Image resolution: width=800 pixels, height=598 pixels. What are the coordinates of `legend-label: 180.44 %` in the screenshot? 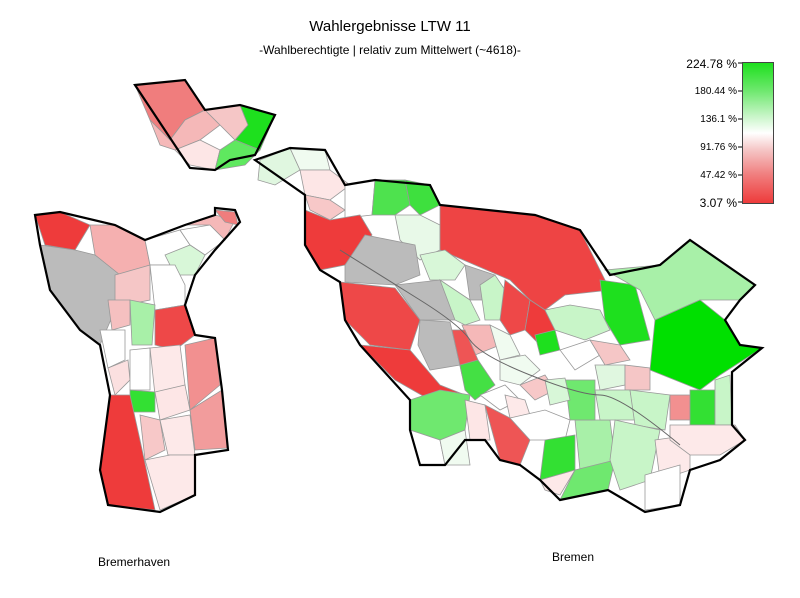 It's located at (715, 91).